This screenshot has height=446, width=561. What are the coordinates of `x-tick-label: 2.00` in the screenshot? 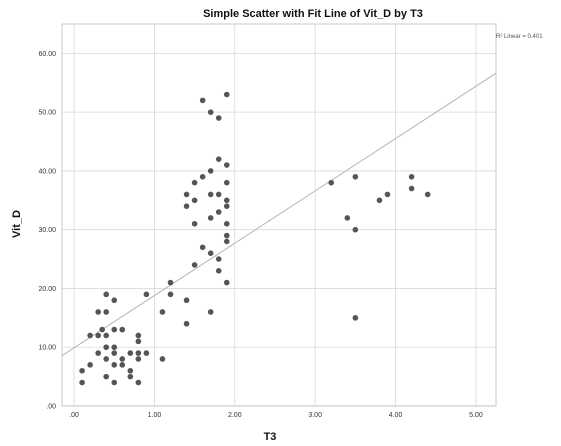 It's located at (235, 415).